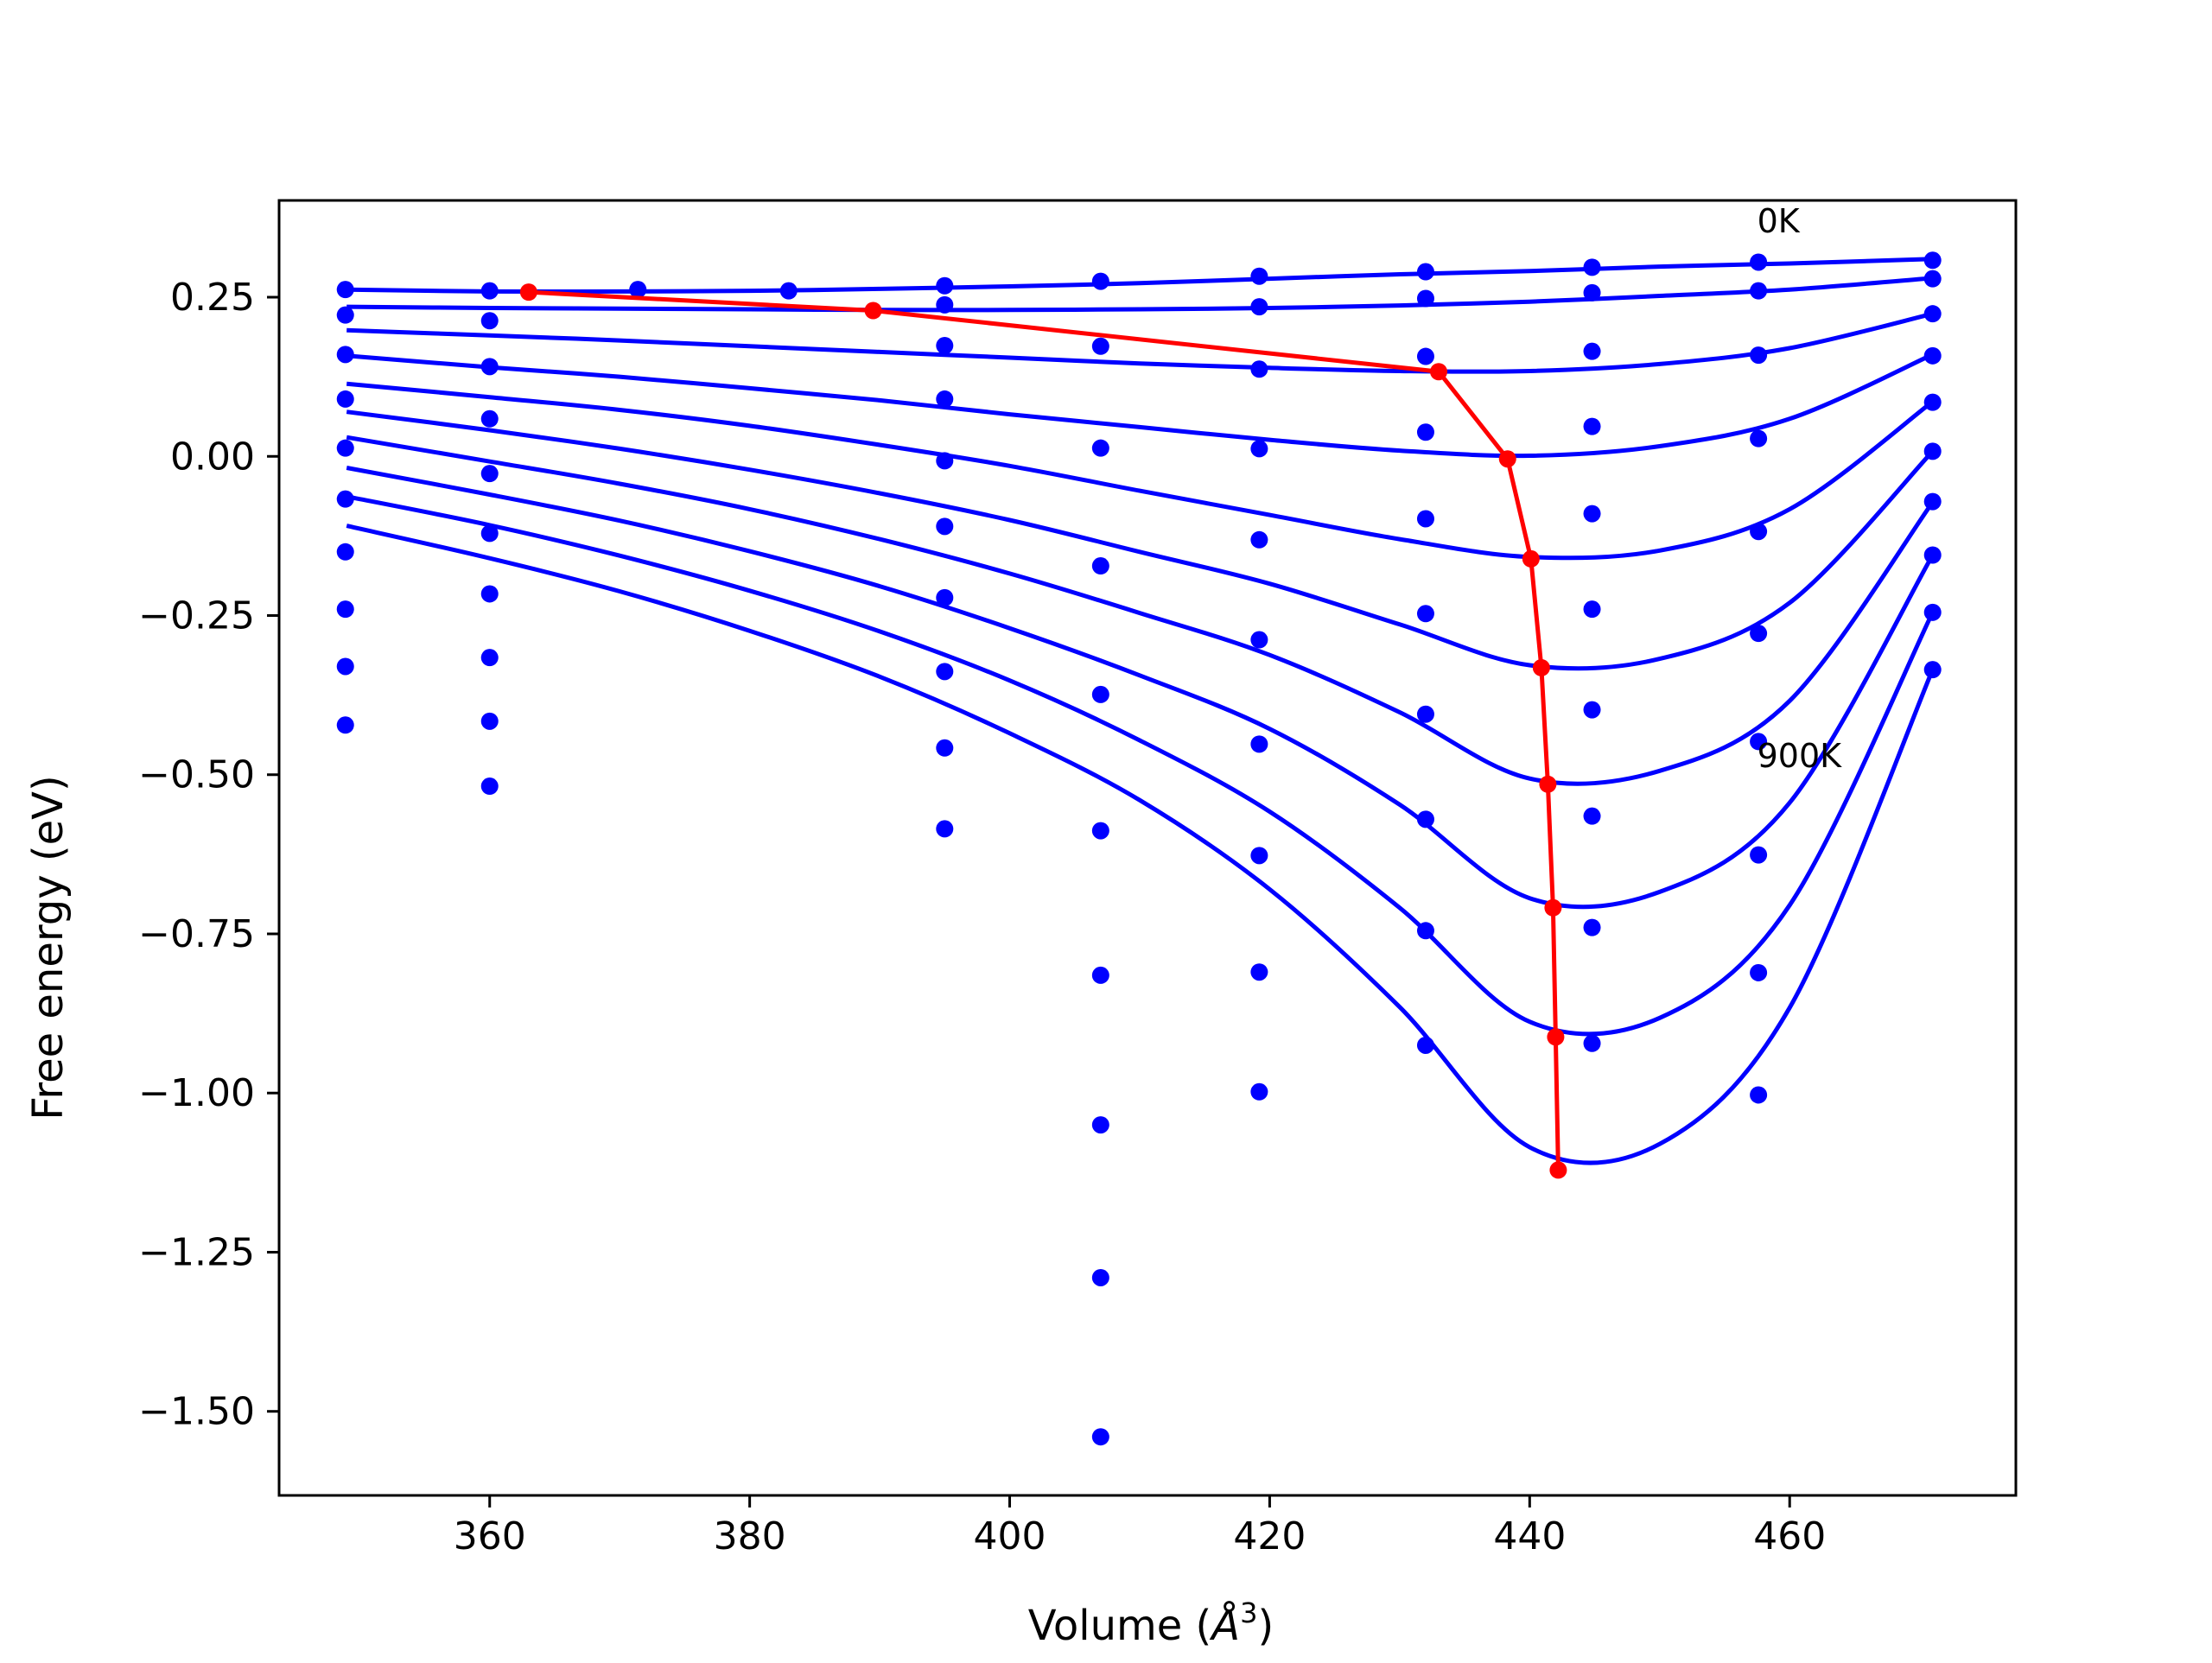  Describe the element at coordinates (1800, 756) in the screenshot. I see `annotation-1: 900K` at that location.